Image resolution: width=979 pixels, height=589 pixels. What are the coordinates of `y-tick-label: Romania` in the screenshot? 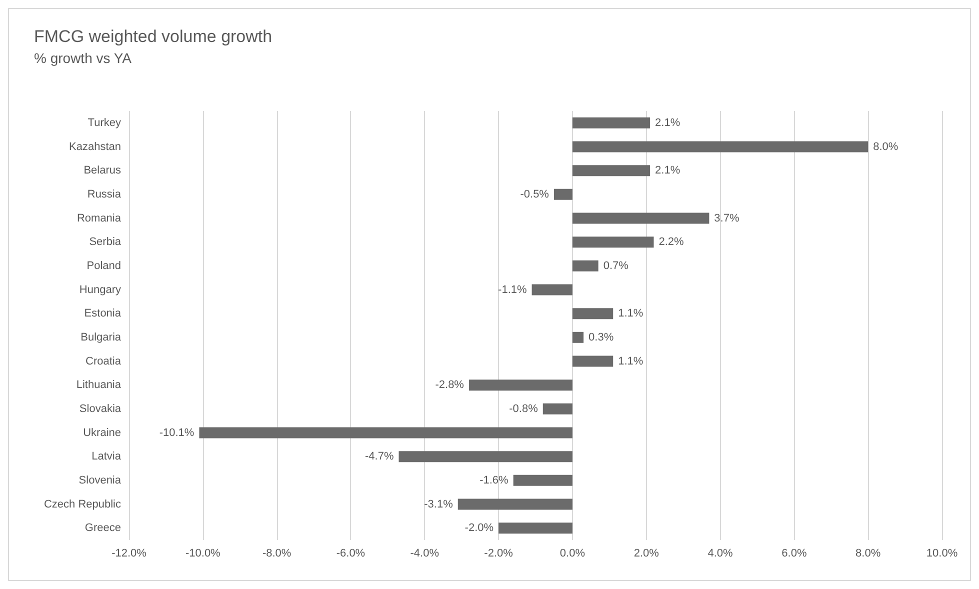 It's located at (99, 218).